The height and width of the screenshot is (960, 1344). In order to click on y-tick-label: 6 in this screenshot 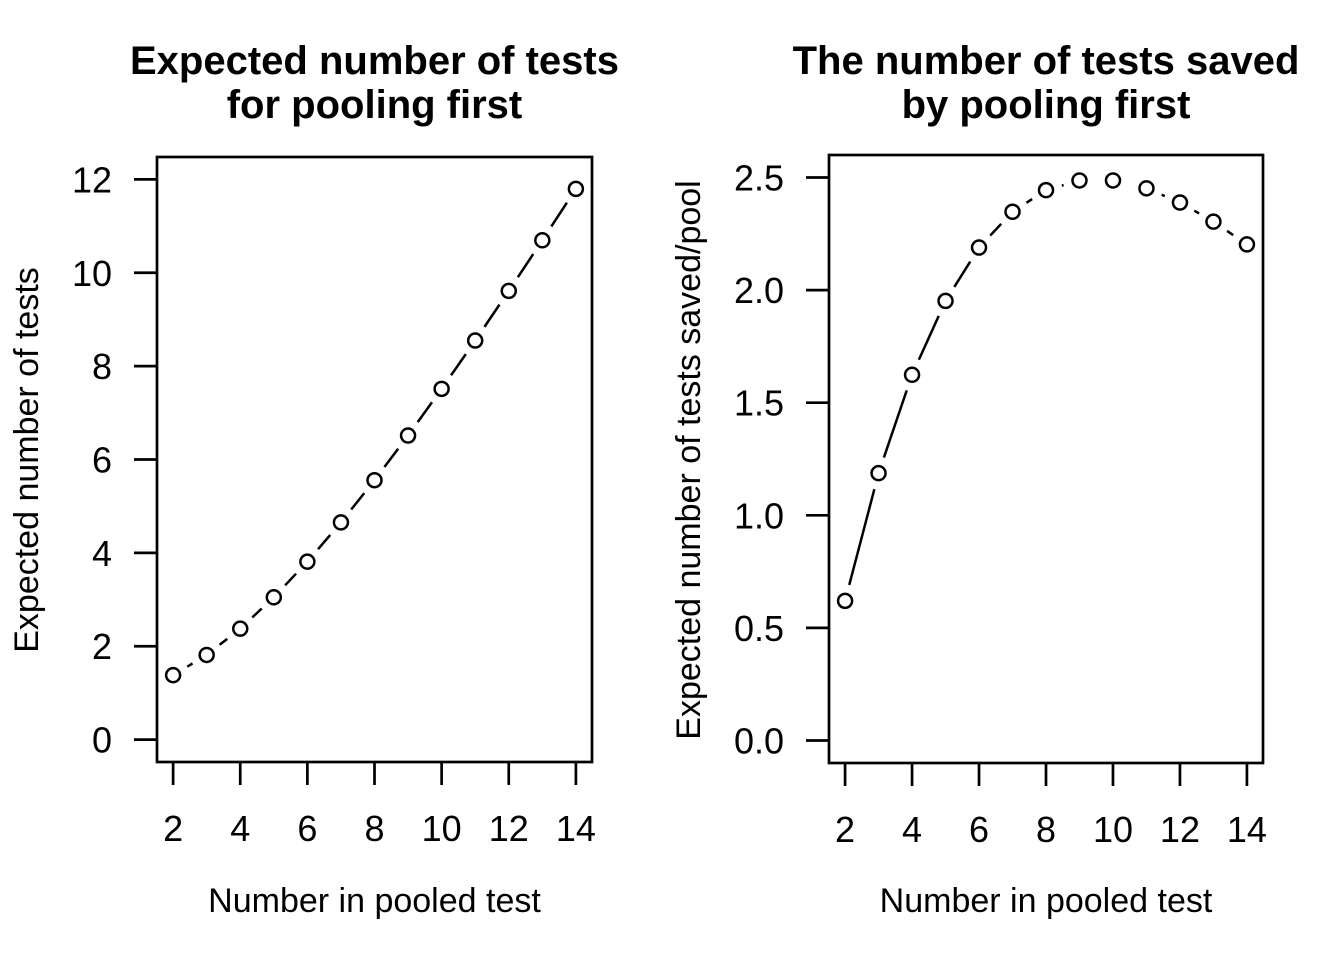, I will do `click(102, 460)`.